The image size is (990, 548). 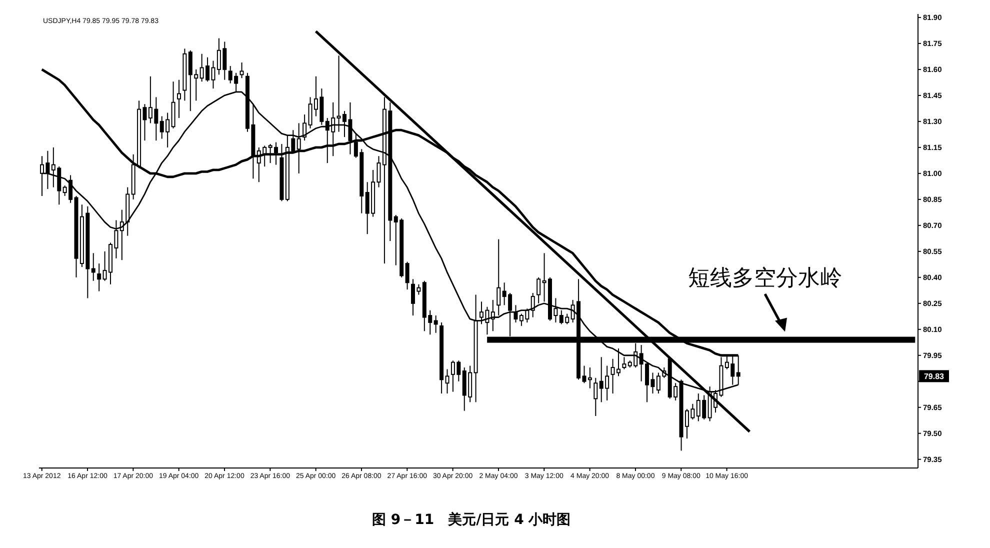 What do you see at coordinates (765, 278) in the screenshot?
I see `annotation: 短线多空分水岭` at bounding box center [765, 278].